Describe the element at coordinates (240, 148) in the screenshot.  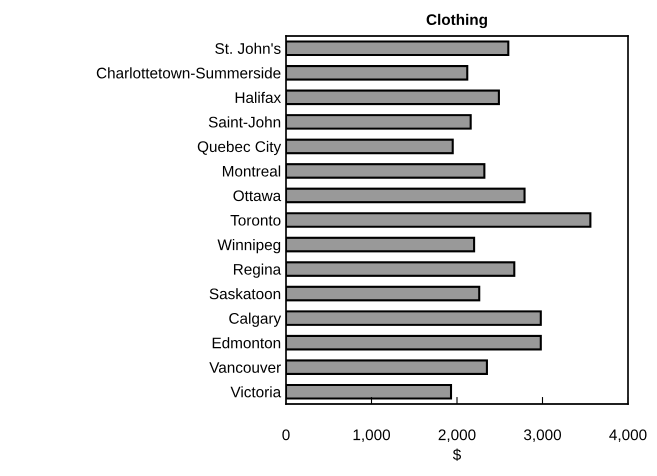
I see `y-tick-label: Quebec City` at that location.